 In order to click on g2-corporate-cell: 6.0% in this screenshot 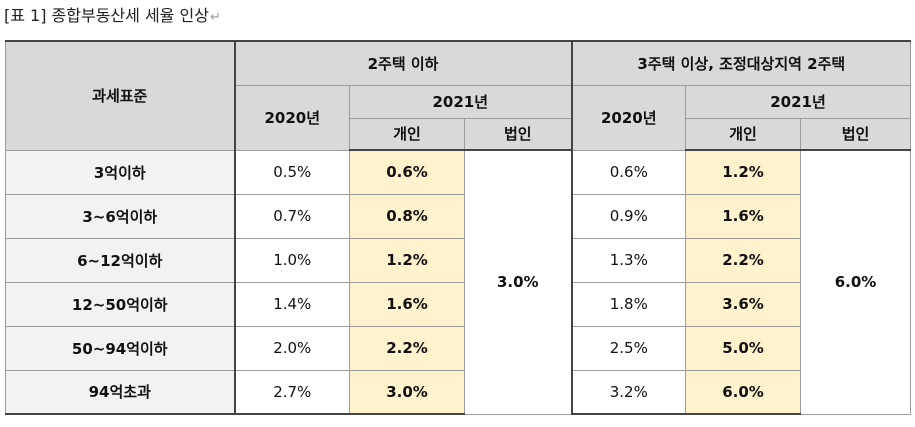, I will do `click(856, 282)`.